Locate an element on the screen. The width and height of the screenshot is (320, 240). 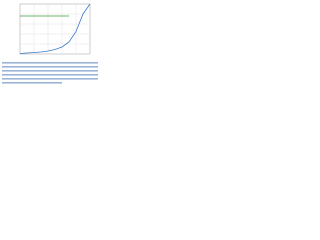
figure is located at coordinates (50, 44).